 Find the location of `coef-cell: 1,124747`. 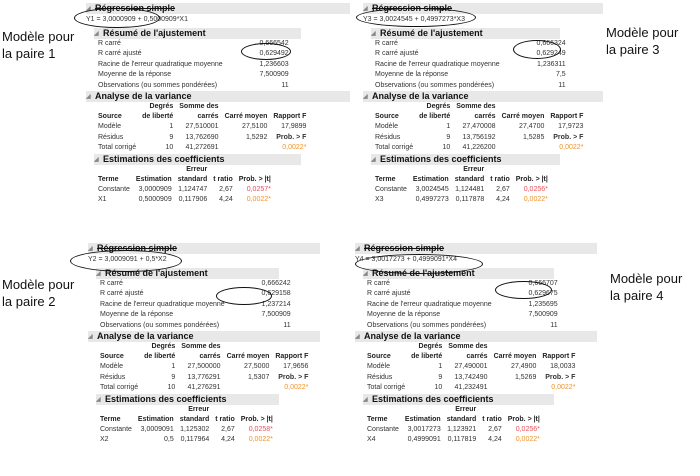

coef-cell: 1,124747 is located at coordinates (193, 189).